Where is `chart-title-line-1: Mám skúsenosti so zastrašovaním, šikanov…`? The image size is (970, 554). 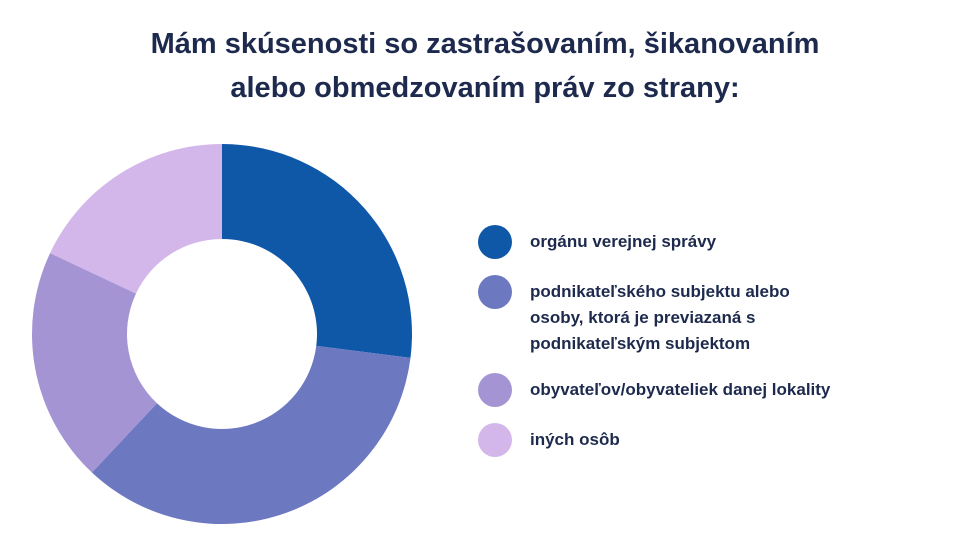 chart-title-line-1: Mám skúsenosti so zastrašovaním, šikanov… is located at coordinates (485, 44).